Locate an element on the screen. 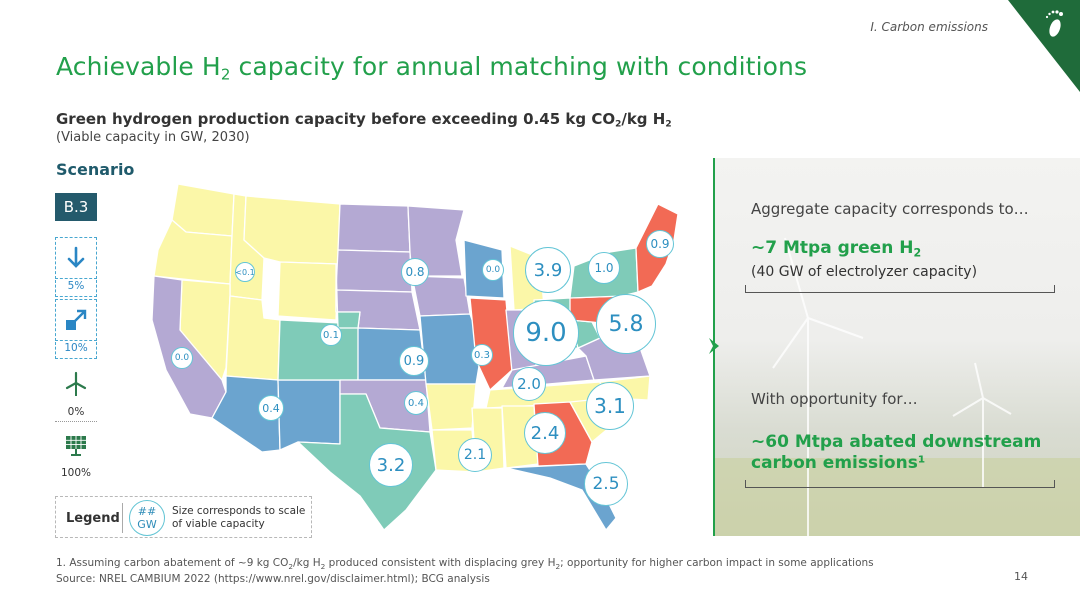 Image resolution: width=1080 pixels, height=608 pixels. chevron-right-icon is located at coordinates (714, 346).